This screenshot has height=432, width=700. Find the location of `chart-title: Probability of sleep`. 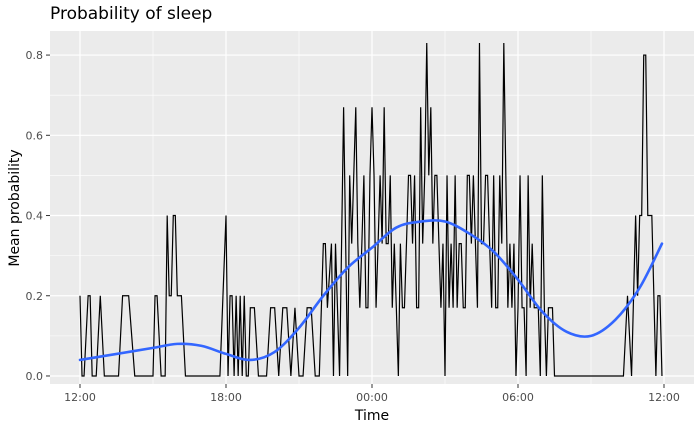

chart-title: Probability of sleep is located at coordinates (131, 14).